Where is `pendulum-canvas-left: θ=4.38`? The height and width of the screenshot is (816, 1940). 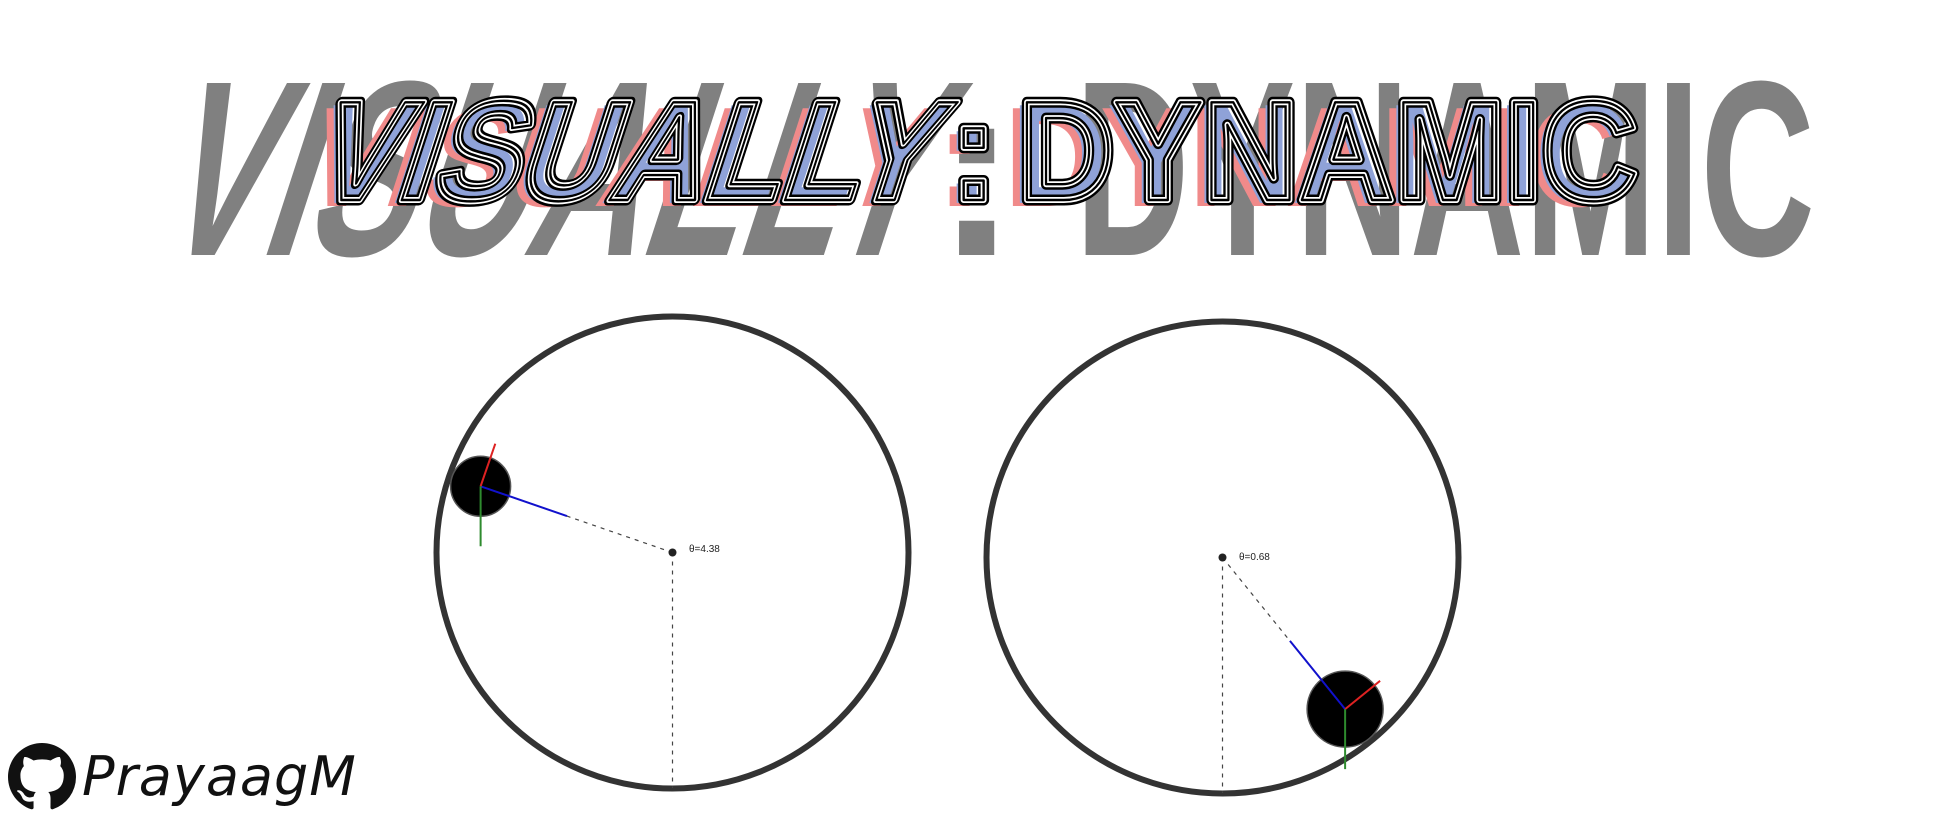
pendulum-canvas-left: θ=4.38 is located at coordinates (672, 552).